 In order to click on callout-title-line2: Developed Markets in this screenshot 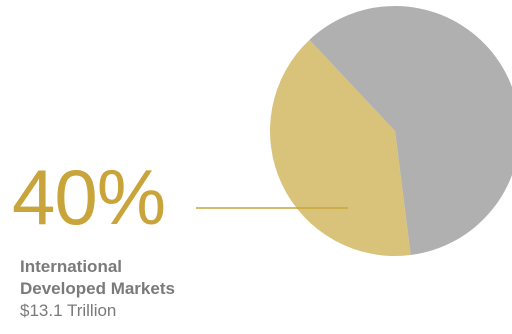, I will do `click(97, 288)`.